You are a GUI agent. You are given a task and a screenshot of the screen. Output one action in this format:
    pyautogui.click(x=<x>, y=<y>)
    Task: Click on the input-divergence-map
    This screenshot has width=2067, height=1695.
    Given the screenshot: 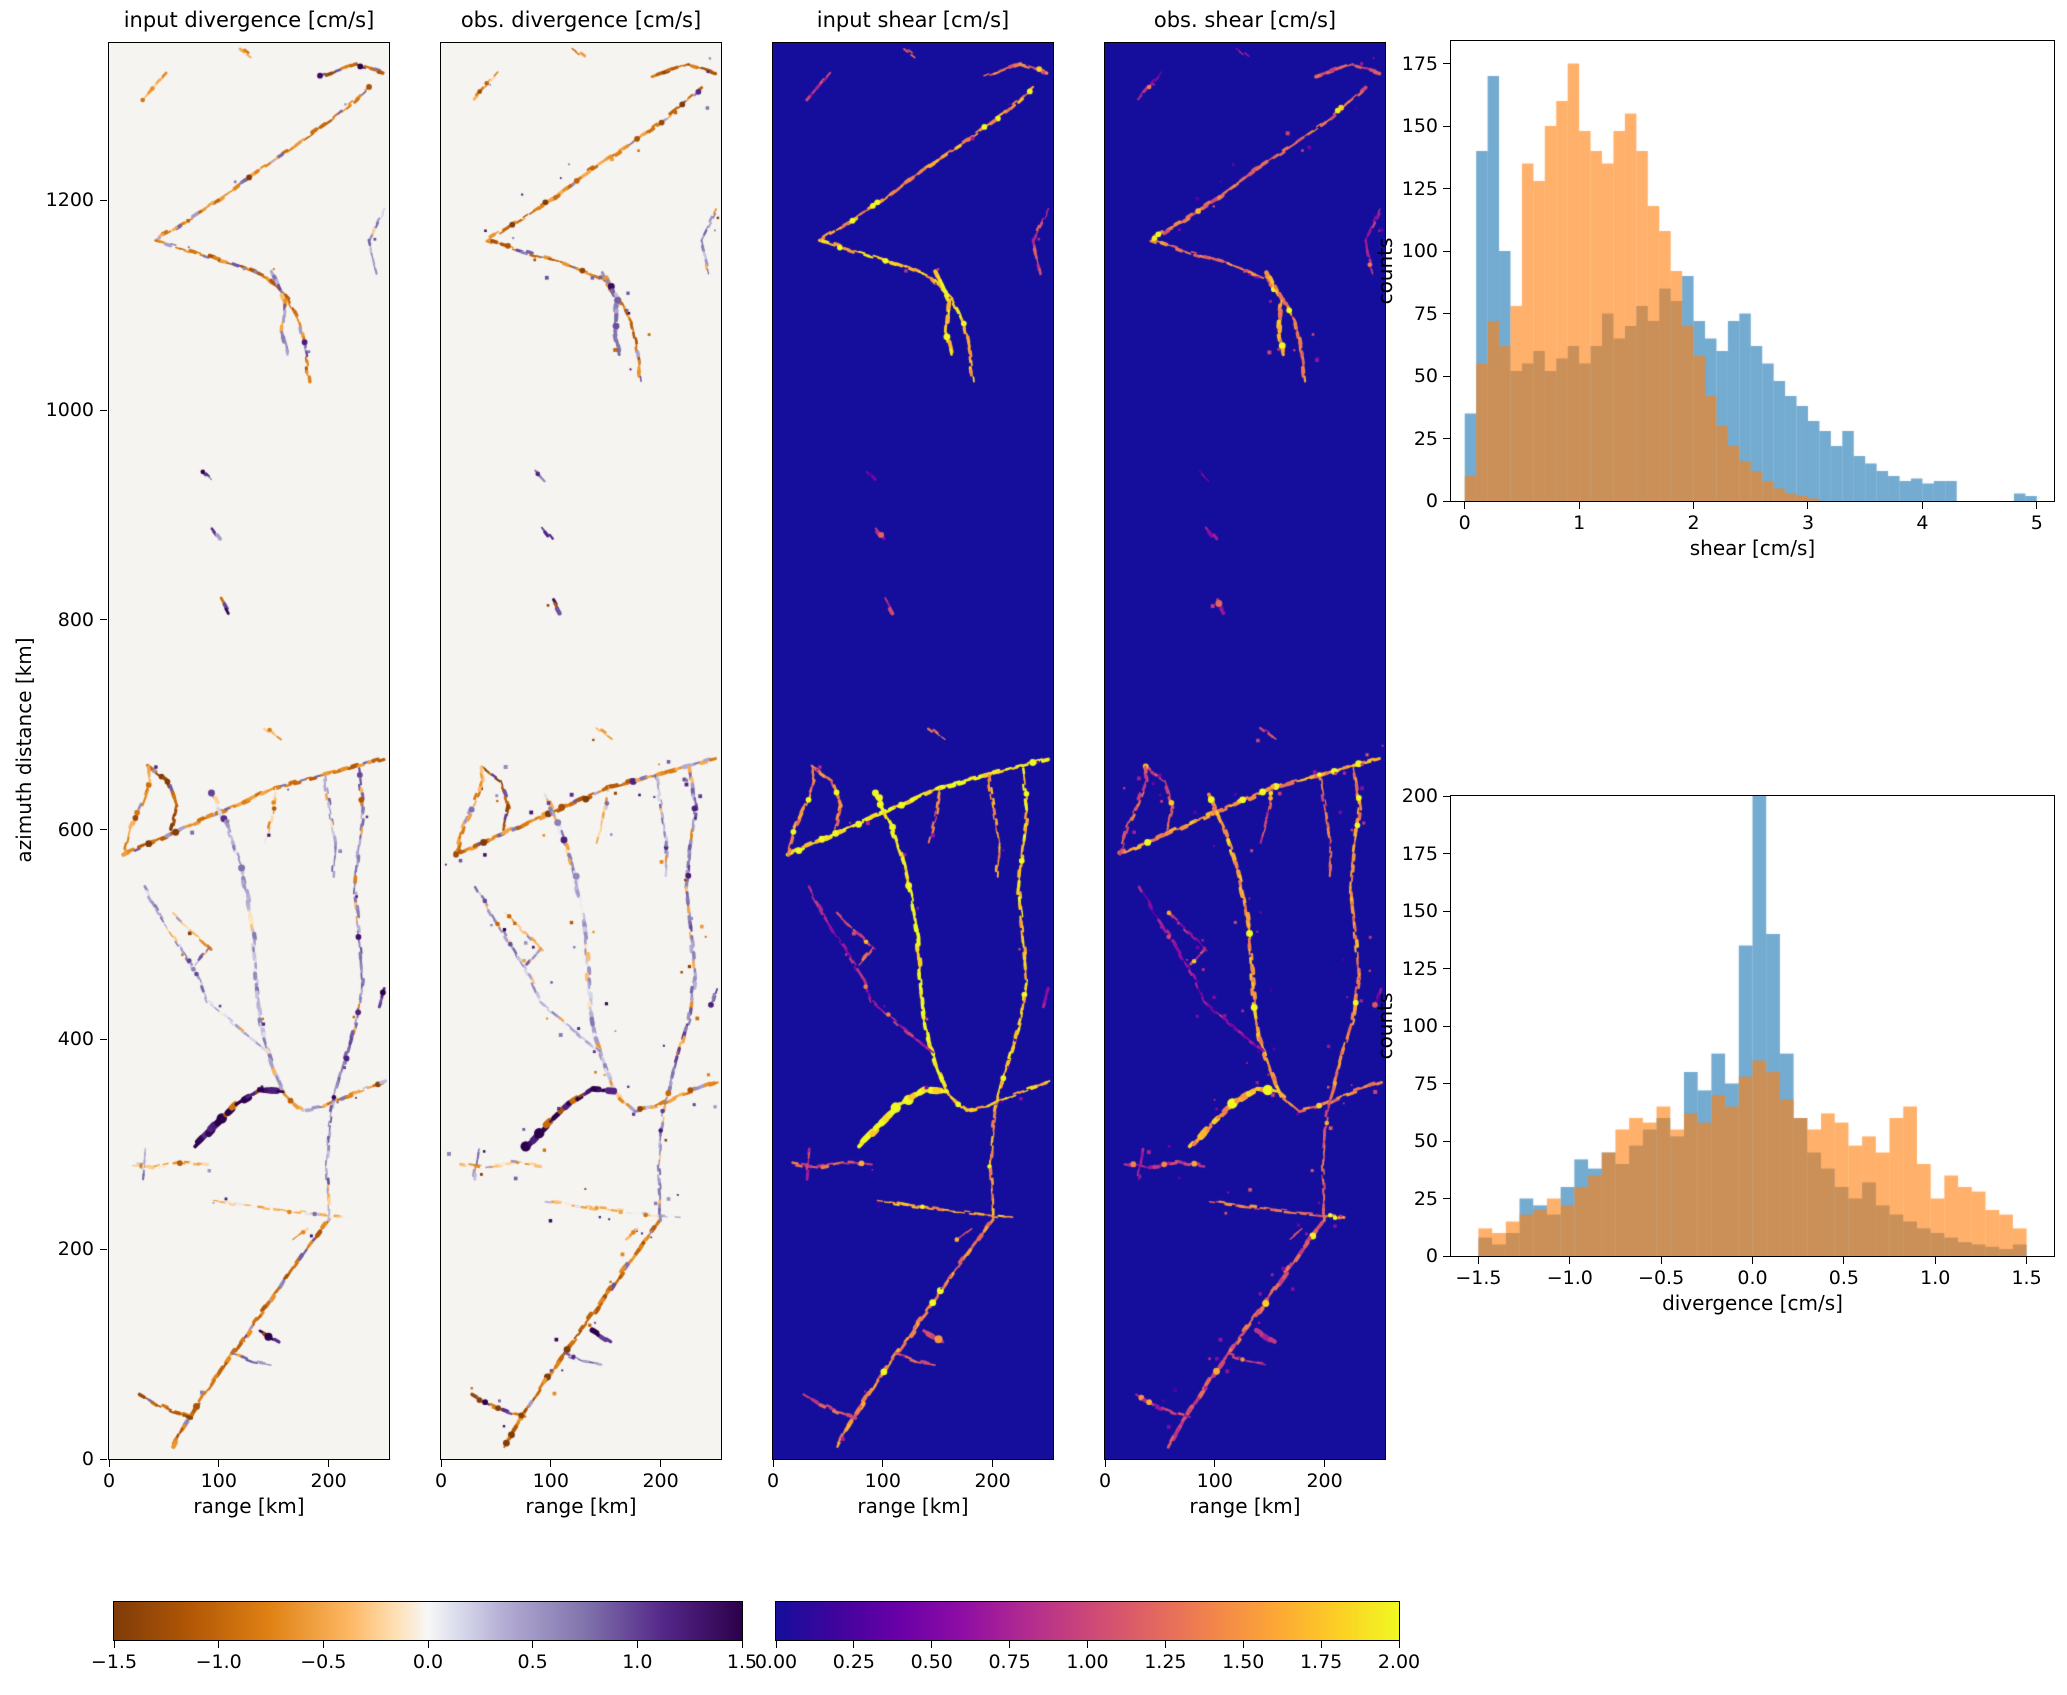 What is the action you would take?
    pyautogui.click(x=249, y=751)
    